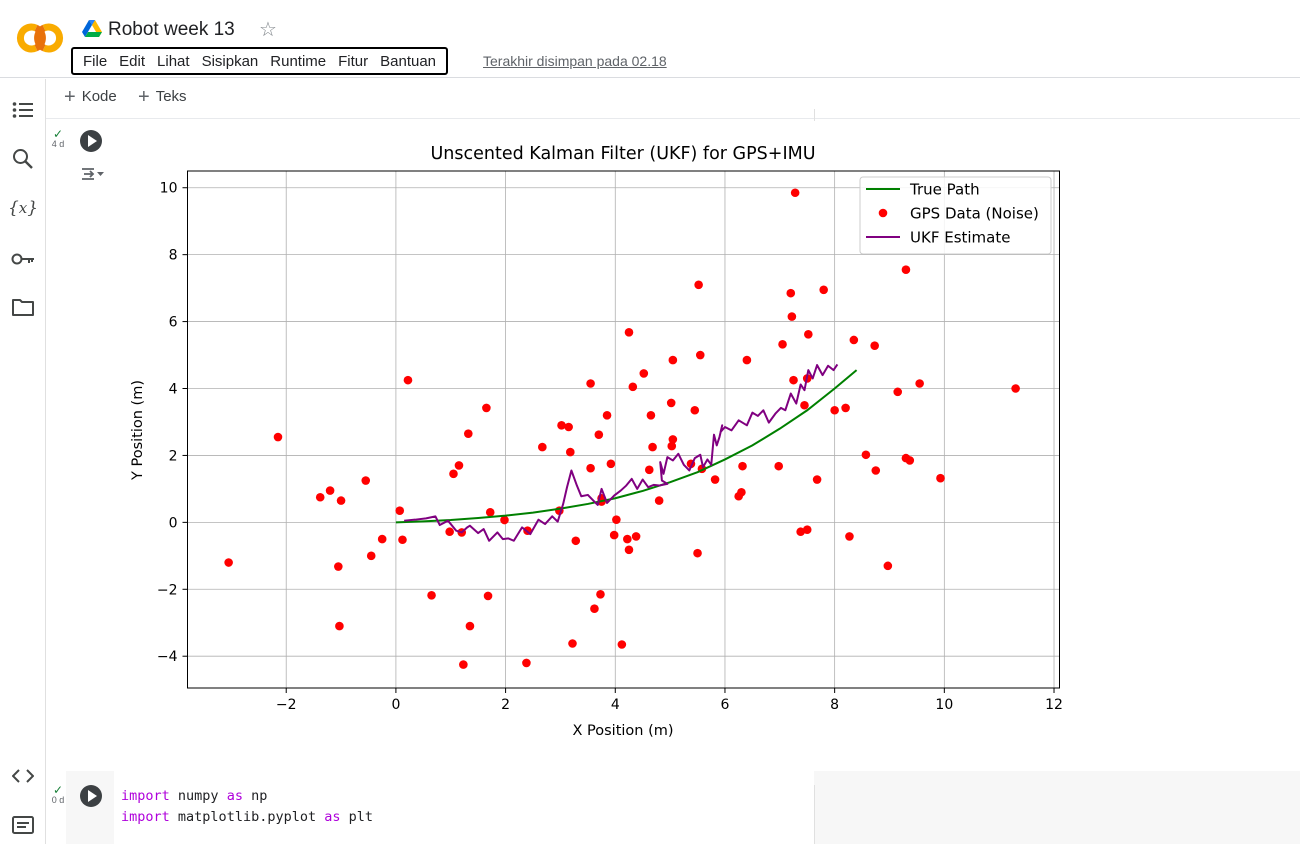 The height and width of the screenshot is (844, 1300). Describe the element at coordinates (144, 96) in the screenshot. I see `plus-icon: +` at that location.